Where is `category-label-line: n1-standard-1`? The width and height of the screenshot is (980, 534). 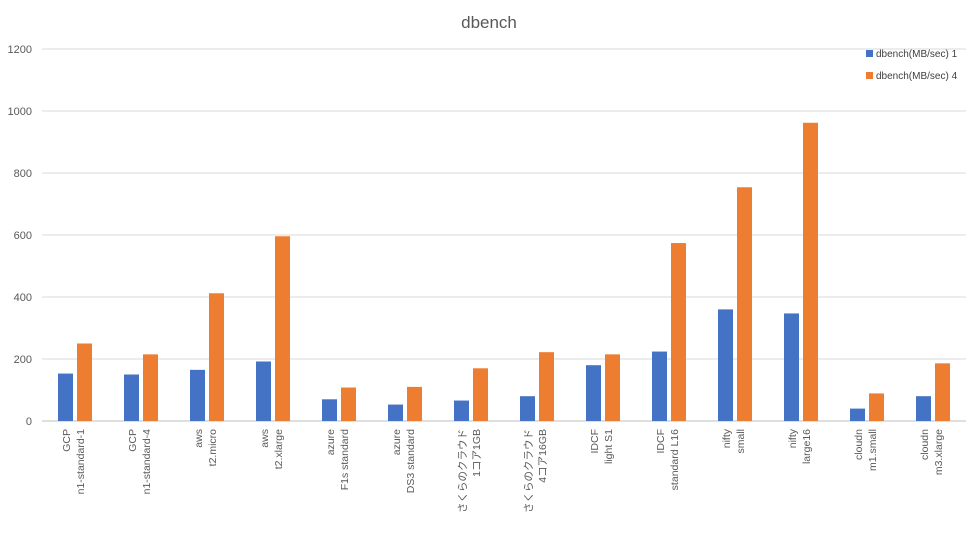
category-label-line: n1-standard-1 is located at coordinates (81, 462).